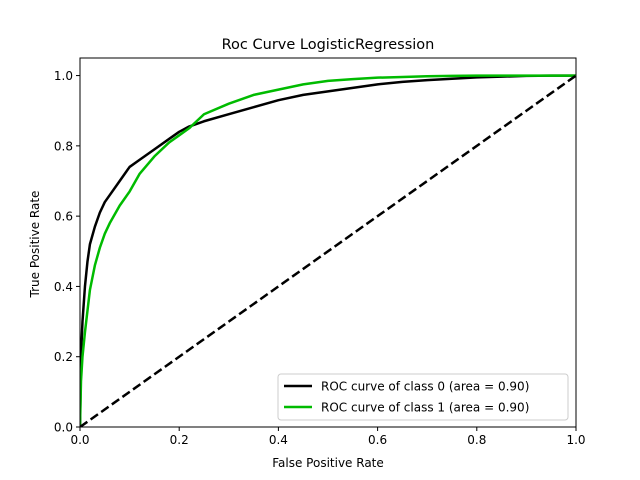 Image resolution: width=640 pixels, height=480 pixels. Describe the element at coordinates (278, 440) in the screenshot. I see `x-tick-label: 0.4` at that location.